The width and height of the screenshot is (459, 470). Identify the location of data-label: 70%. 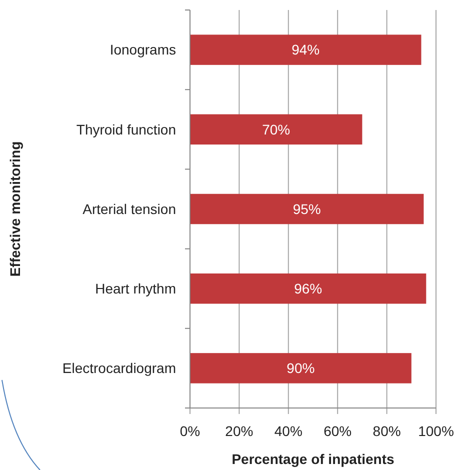
(276, 129).